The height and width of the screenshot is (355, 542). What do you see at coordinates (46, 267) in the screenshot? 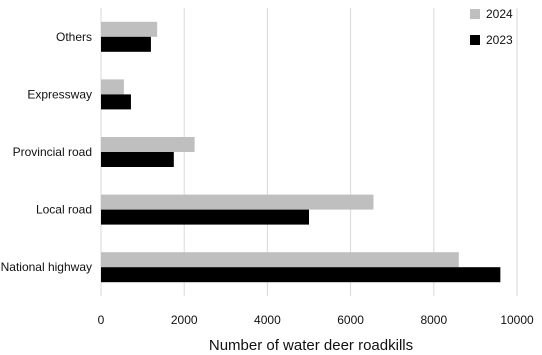
I see `category-label-national-highway: National highway` at bounding box center [46, 267].